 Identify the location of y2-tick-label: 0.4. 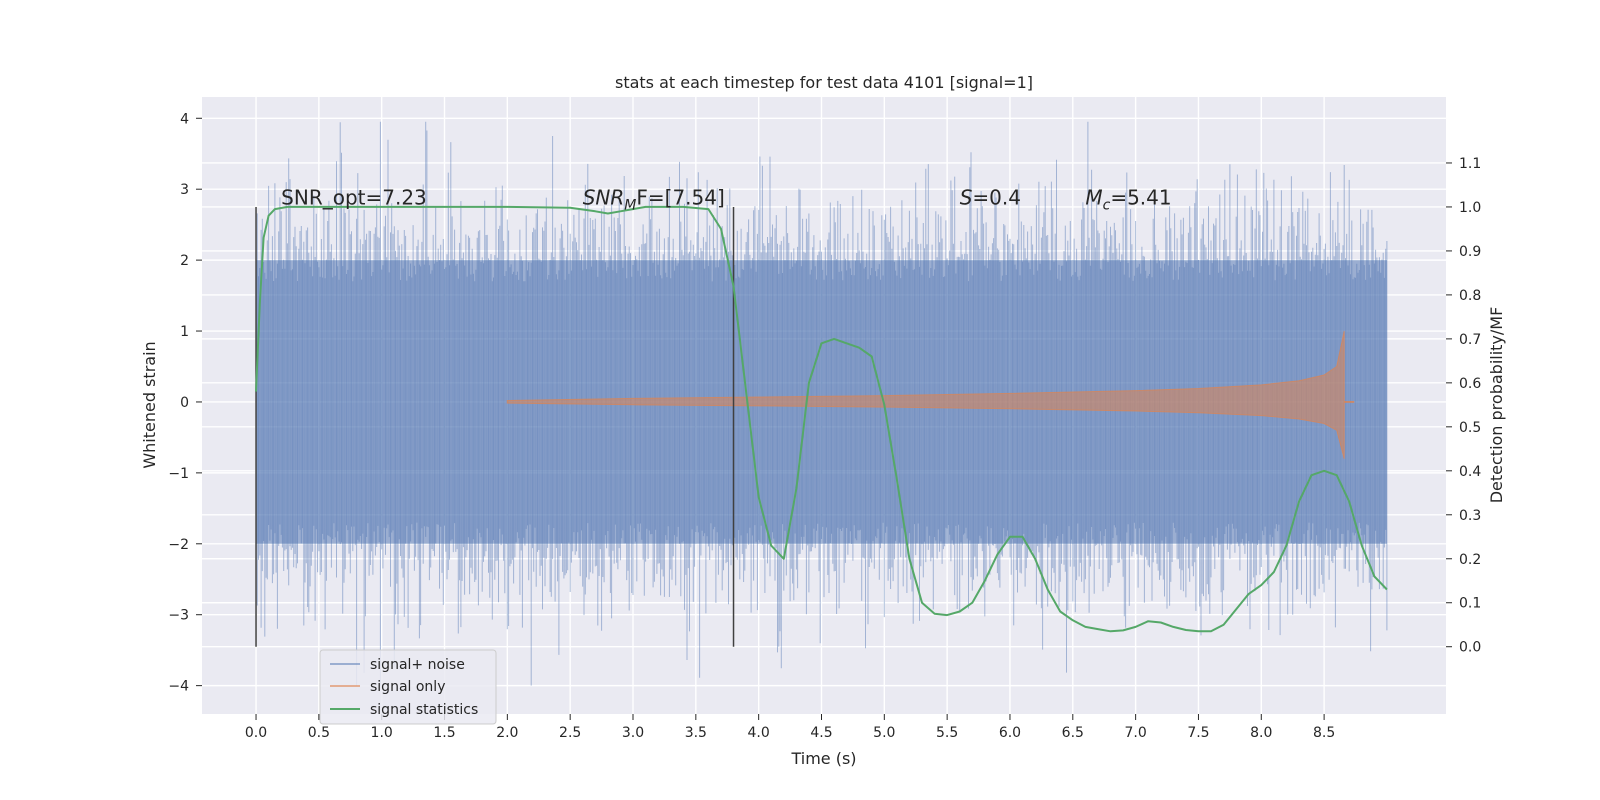
(1470, 472).